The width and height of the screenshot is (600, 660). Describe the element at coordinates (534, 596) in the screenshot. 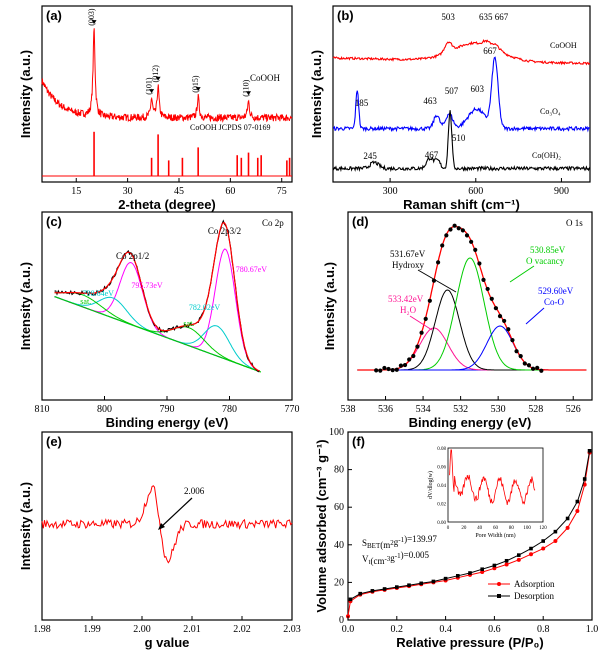

I see `legend-label: Desorption` at that location.